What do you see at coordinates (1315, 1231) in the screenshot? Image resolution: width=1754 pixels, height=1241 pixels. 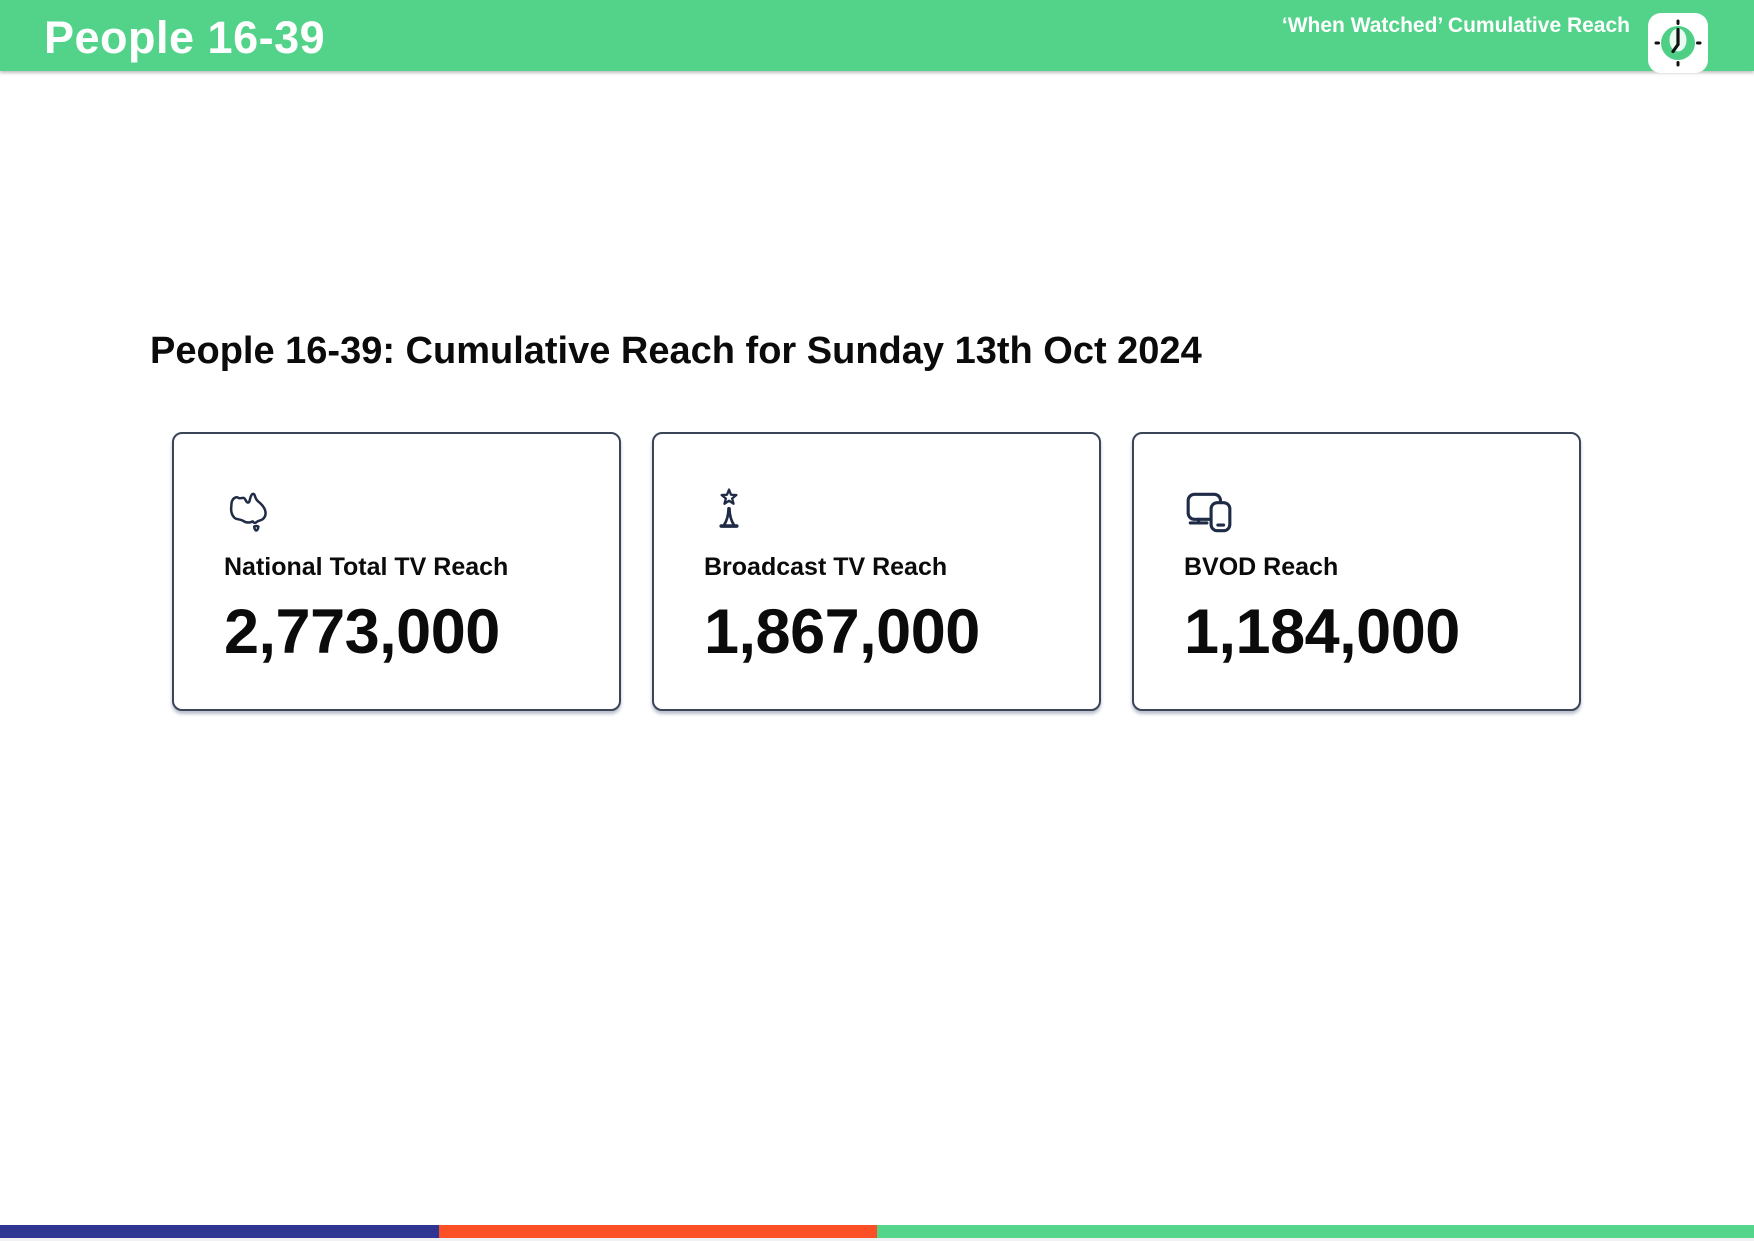 I see `footer-segment-green` at bounding box center [1315, 1231].